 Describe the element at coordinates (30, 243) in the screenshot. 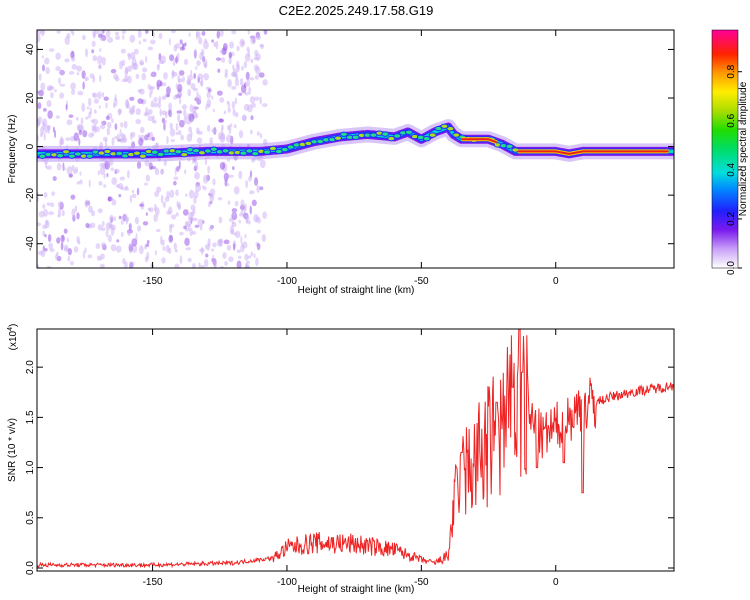

I see `y-tick-label: -40` at that location.